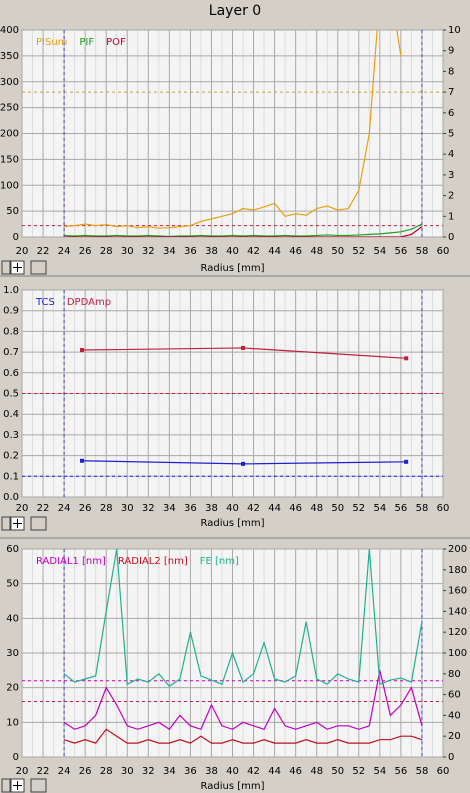 The height and width of the screenshot is (793, 470). I want to click on y-tick-label: 20, so click(12, 688).